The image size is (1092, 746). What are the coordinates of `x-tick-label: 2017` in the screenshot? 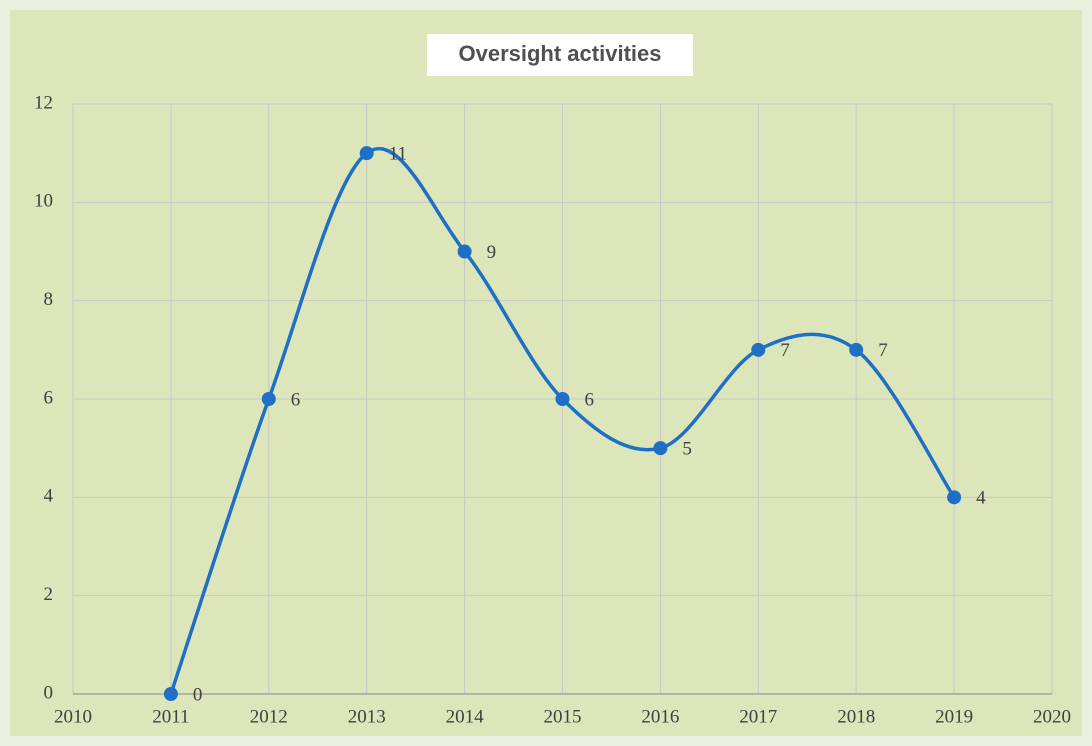 It's located at (758, 716).